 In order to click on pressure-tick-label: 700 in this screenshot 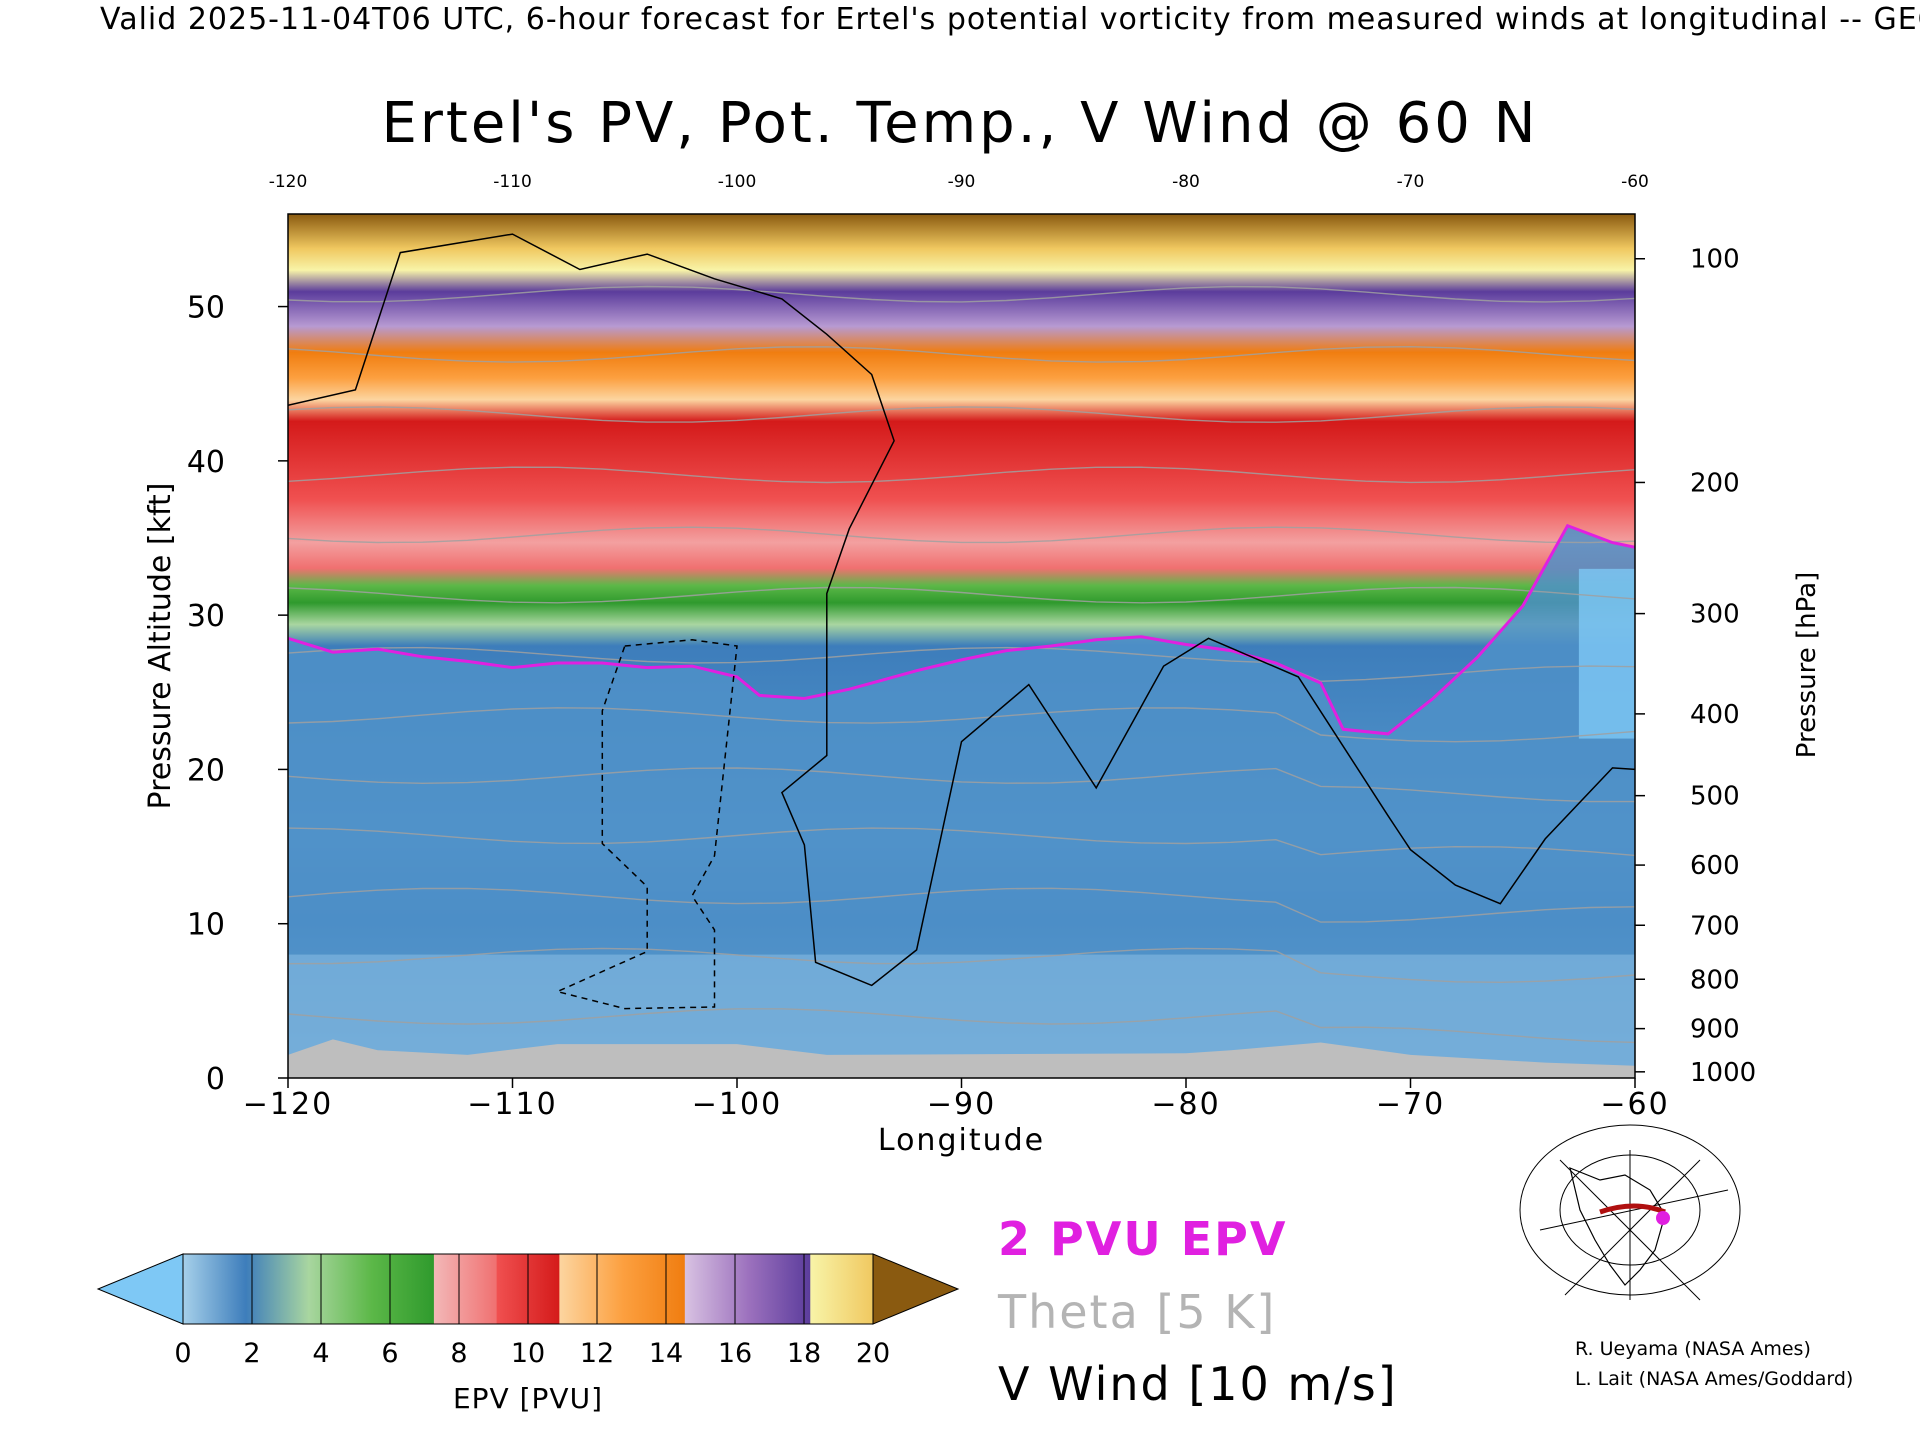, I will do `click(1715, 926)`.